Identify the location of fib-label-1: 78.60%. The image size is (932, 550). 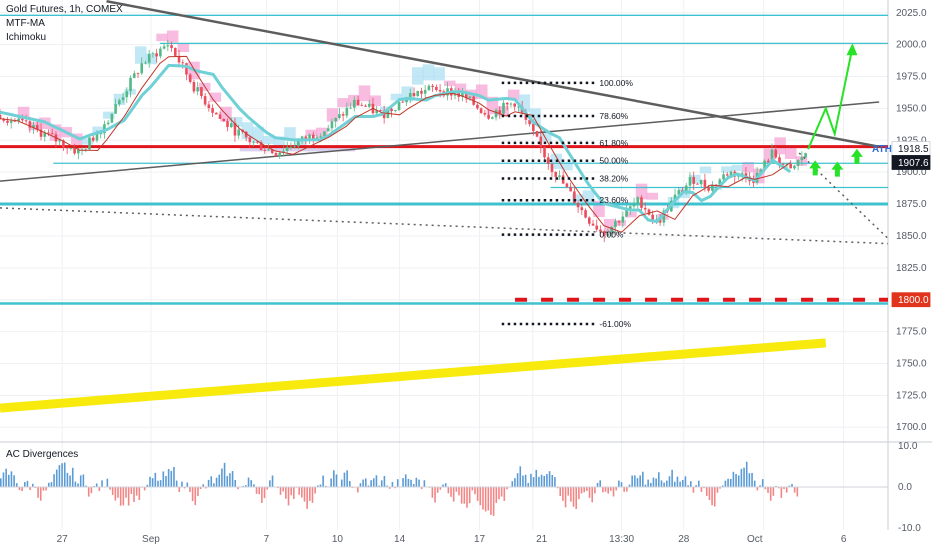
(613, 116).